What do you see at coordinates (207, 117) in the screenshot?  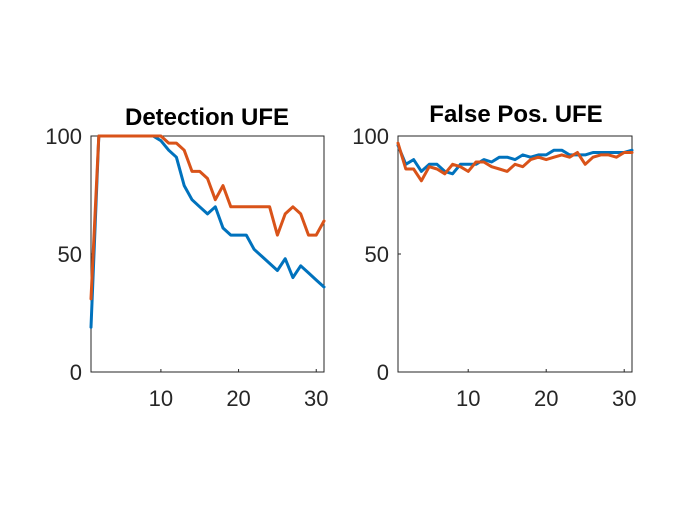 I see `chart-title: Detection UFE` at bounding box center [207, 117].